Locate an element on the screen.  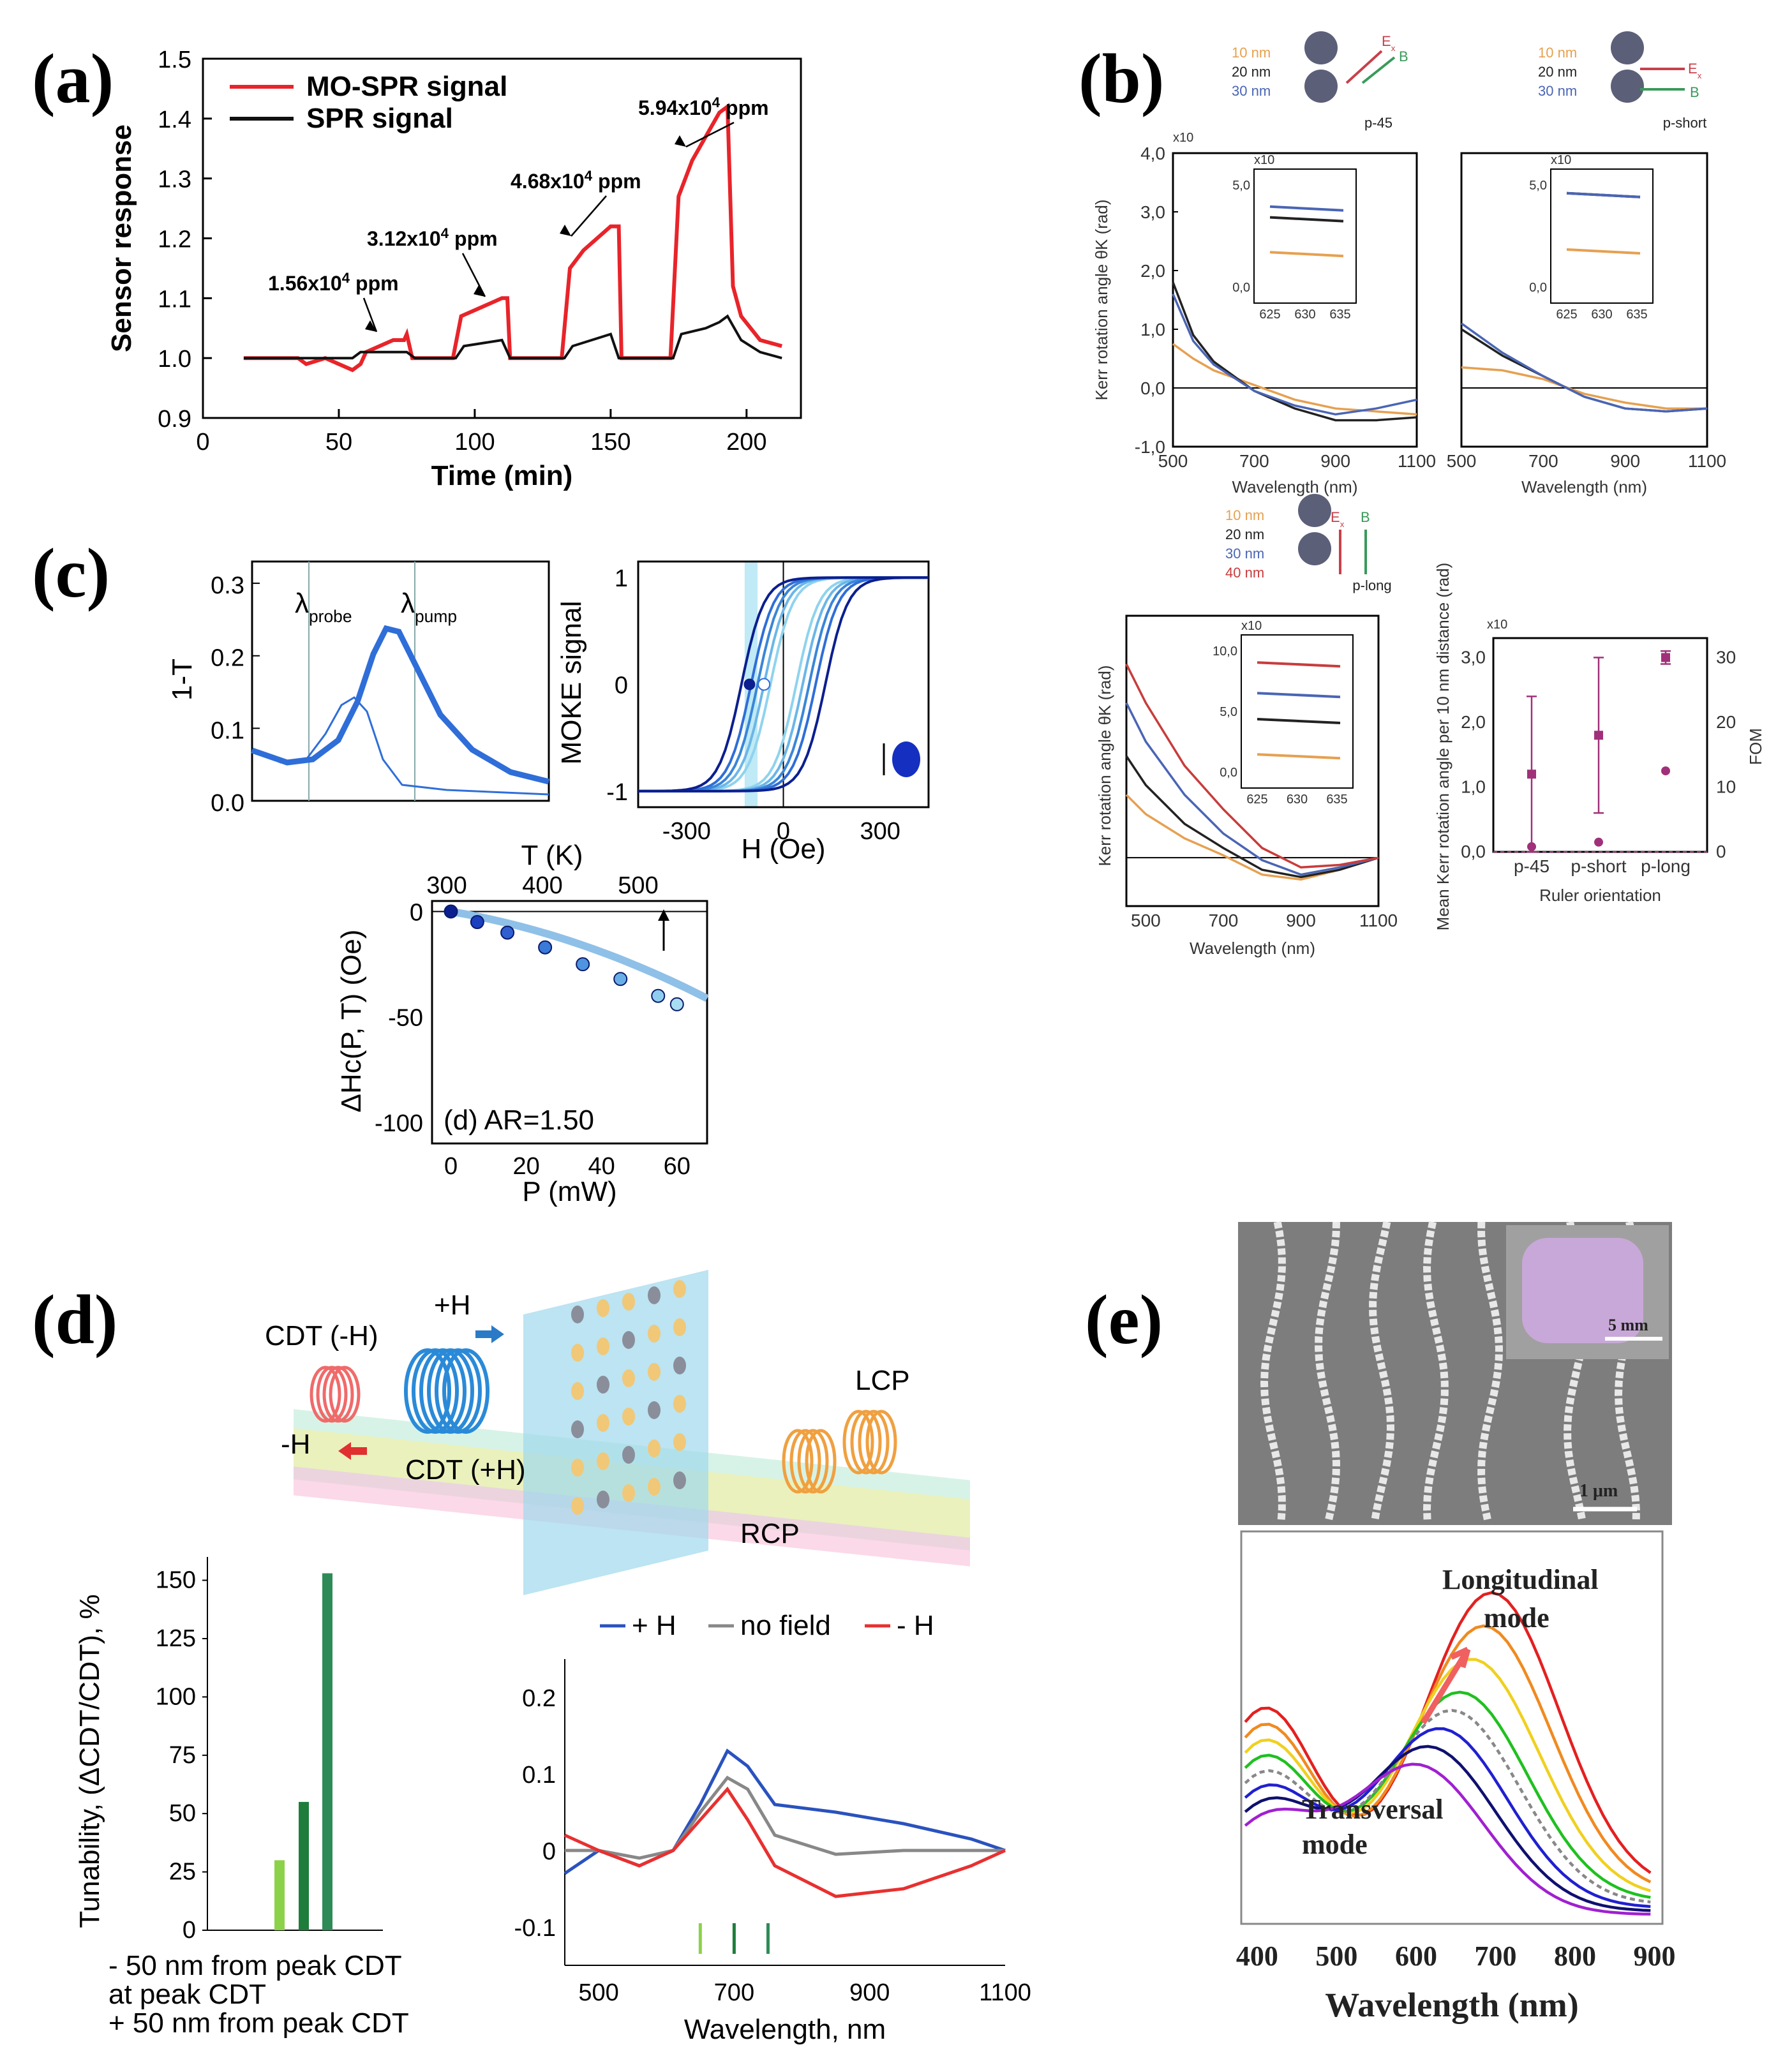
y-tick-label: 0.9 is located at coordinates (175, 419).